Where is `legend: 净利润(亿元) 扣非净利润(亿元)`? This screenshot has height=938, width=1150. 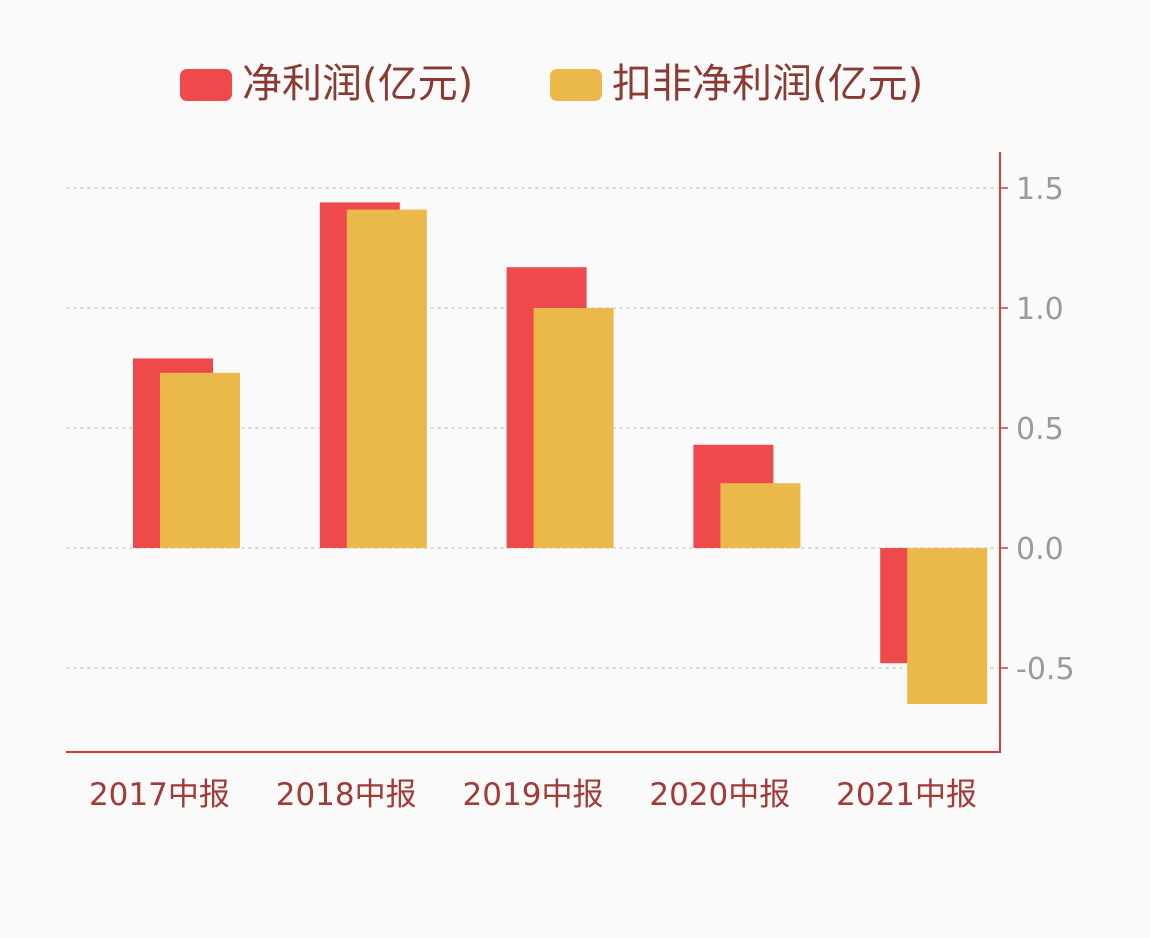 legend: 净利润(亿元) 扣非净利润(亿元) is located at coordinates (551, 84).